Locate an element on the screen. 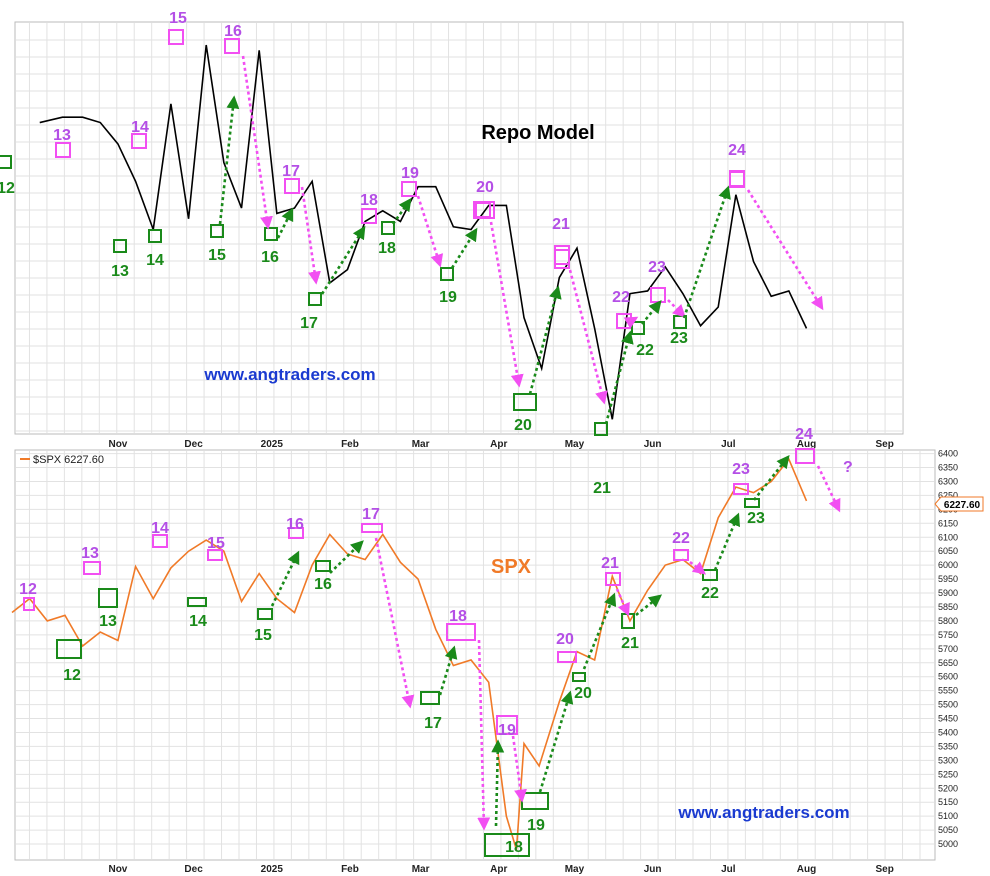 This screenshot has height=876, width=990. spx-watermark: www.angtraders.com is located at coordinates (763, 812).